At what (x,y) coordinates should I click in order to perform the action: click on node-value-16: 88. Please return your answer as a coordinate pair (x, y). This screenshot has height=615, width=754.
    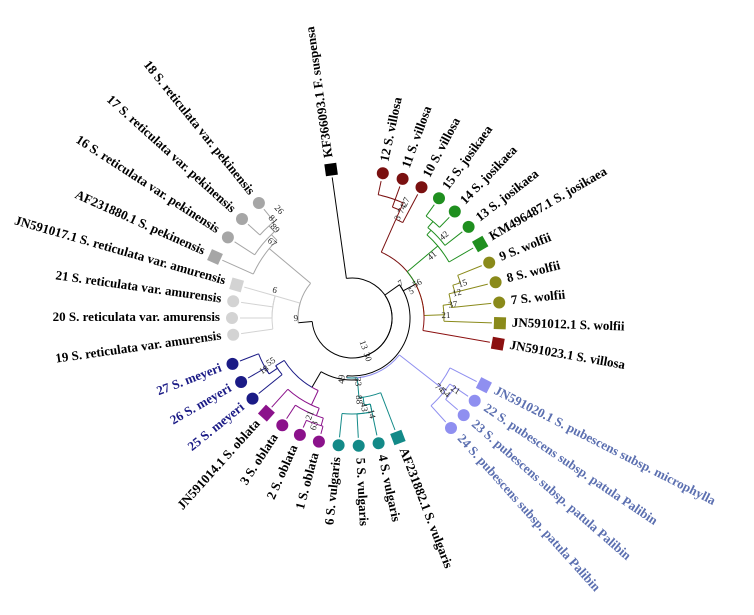
    Looking at the image, I should click on (359, 400).